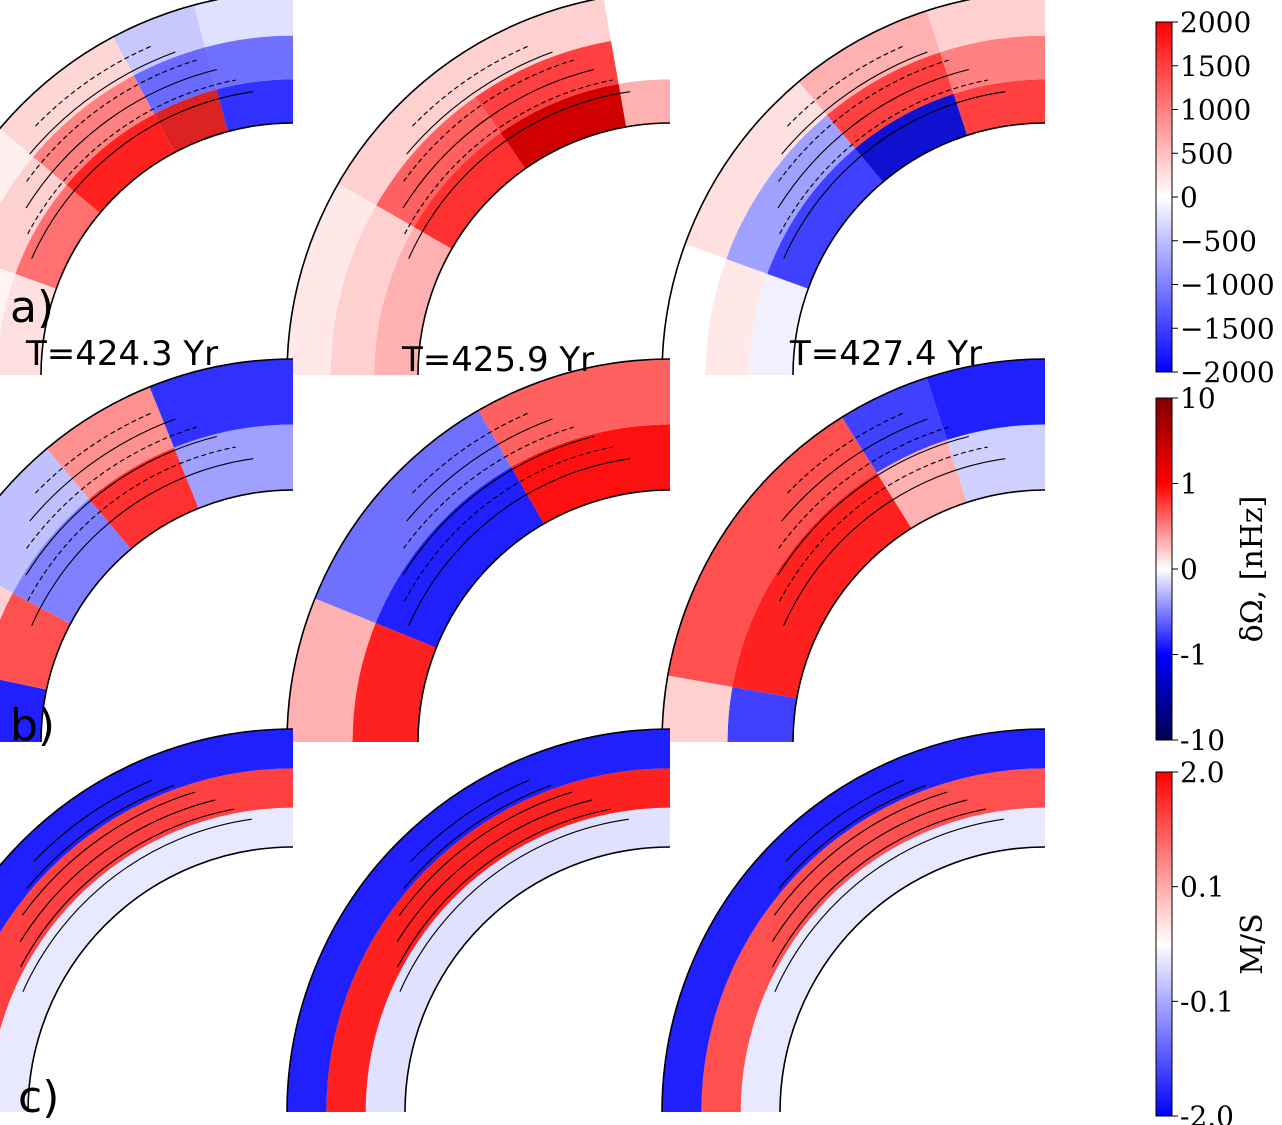 Image resolution: width=1282 pixels, height=1125 pixels. What do you see at coordinates (1189, 484) in the screenshot?
I see `colorbar-b-tick-label-1: 1` at bounding box center [1189, 484].